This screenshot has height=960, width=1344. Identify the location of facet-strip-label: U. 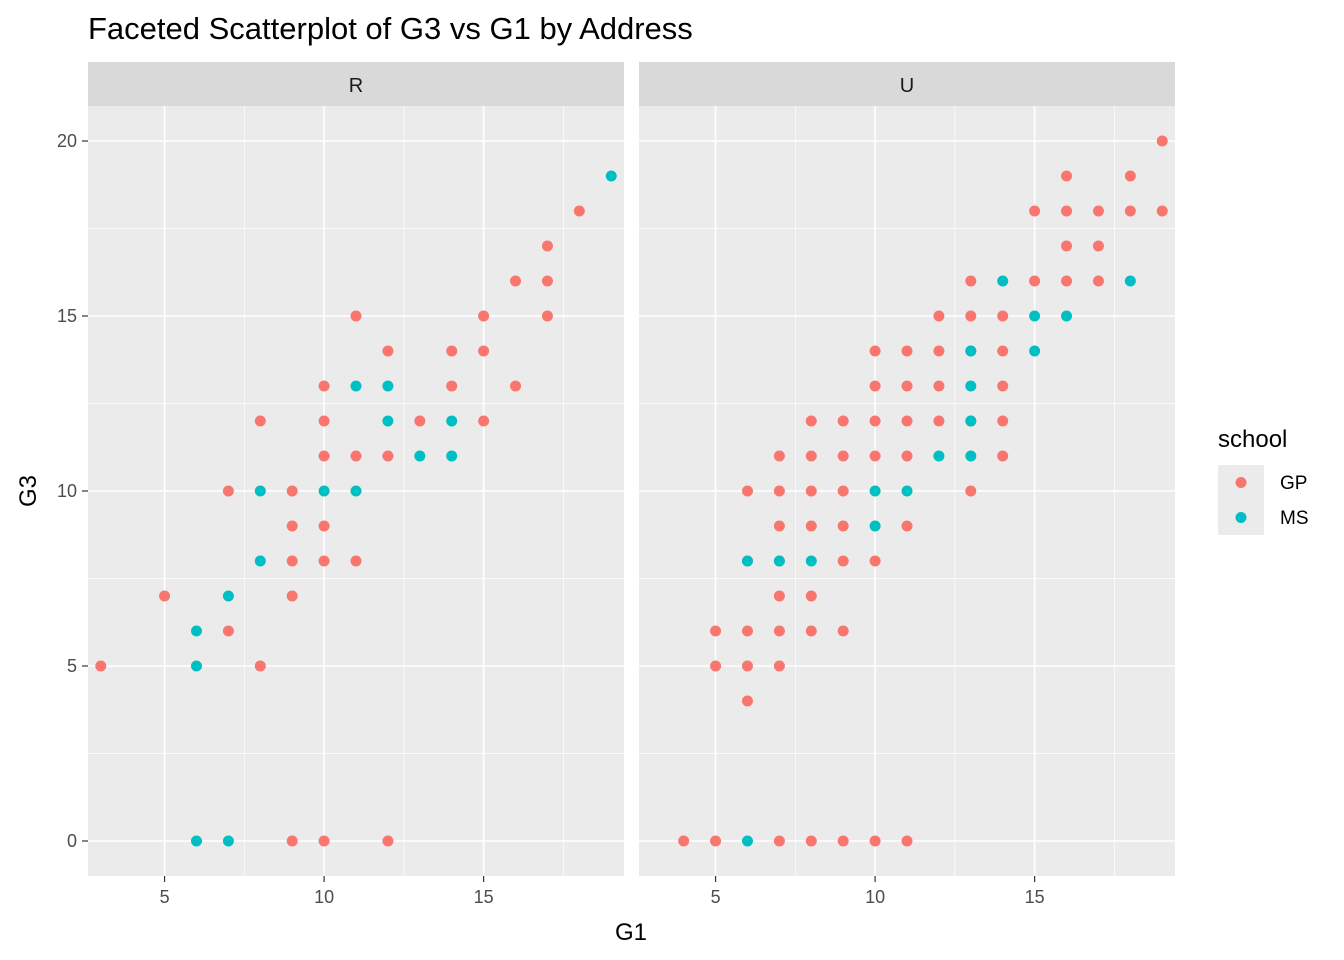
(907, 86).